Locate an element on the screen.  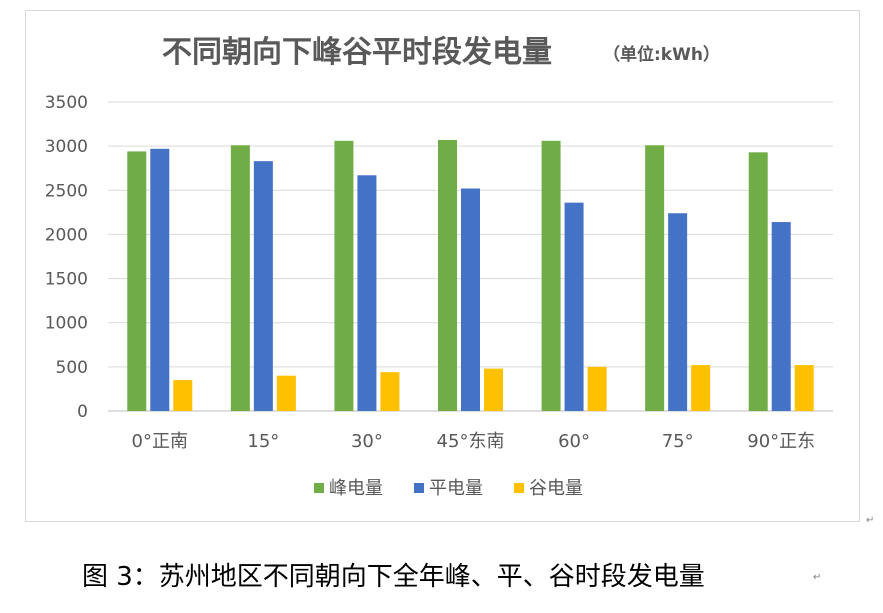
legend-label: 峰电量 is located at coordinates (356, 488).